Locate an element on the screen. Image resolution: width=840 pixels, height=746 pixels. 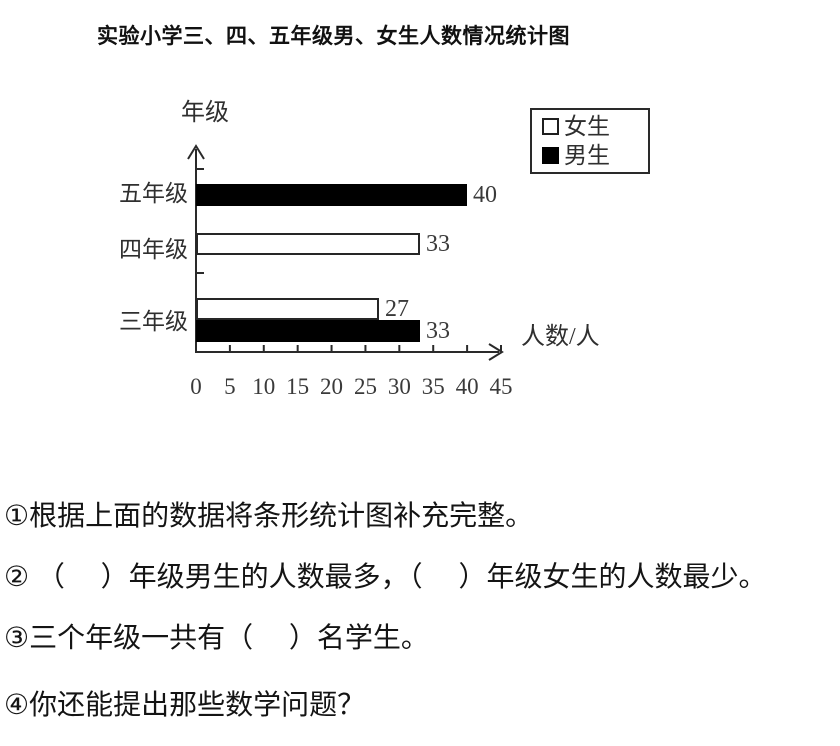
question-4: ④你还能提出那些数学问题？ is located at coordinates (185, 704).